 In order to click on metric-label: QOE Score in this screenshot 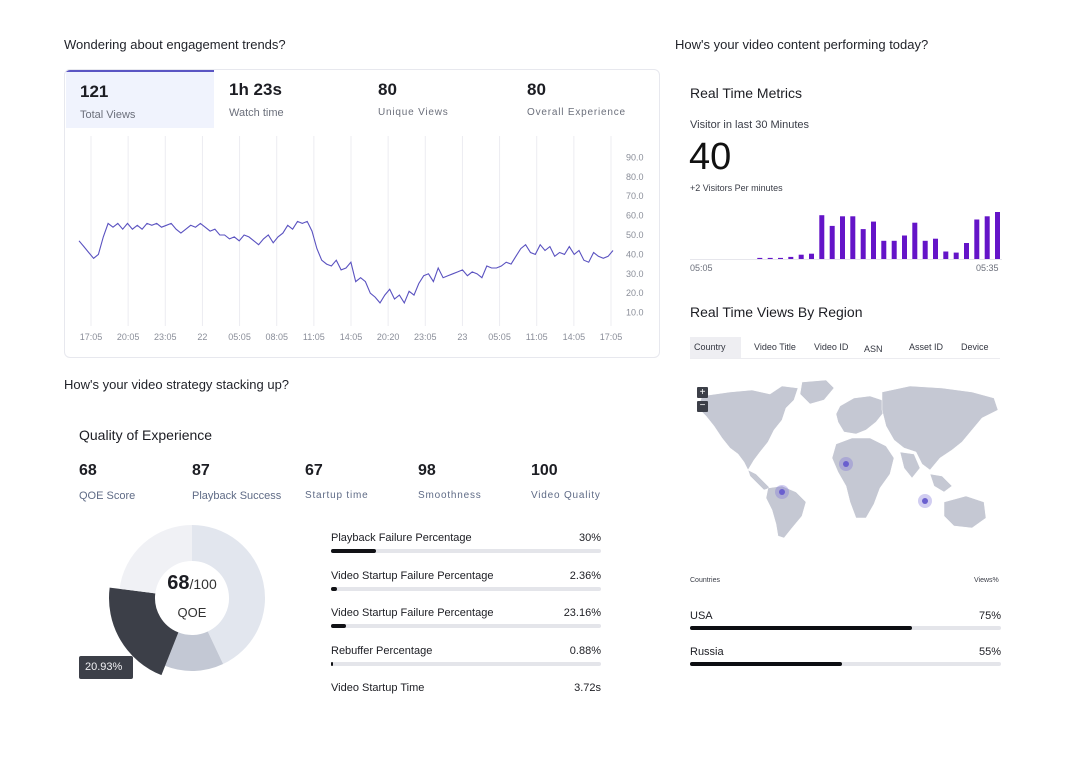, I will do `click(107, 496)`.